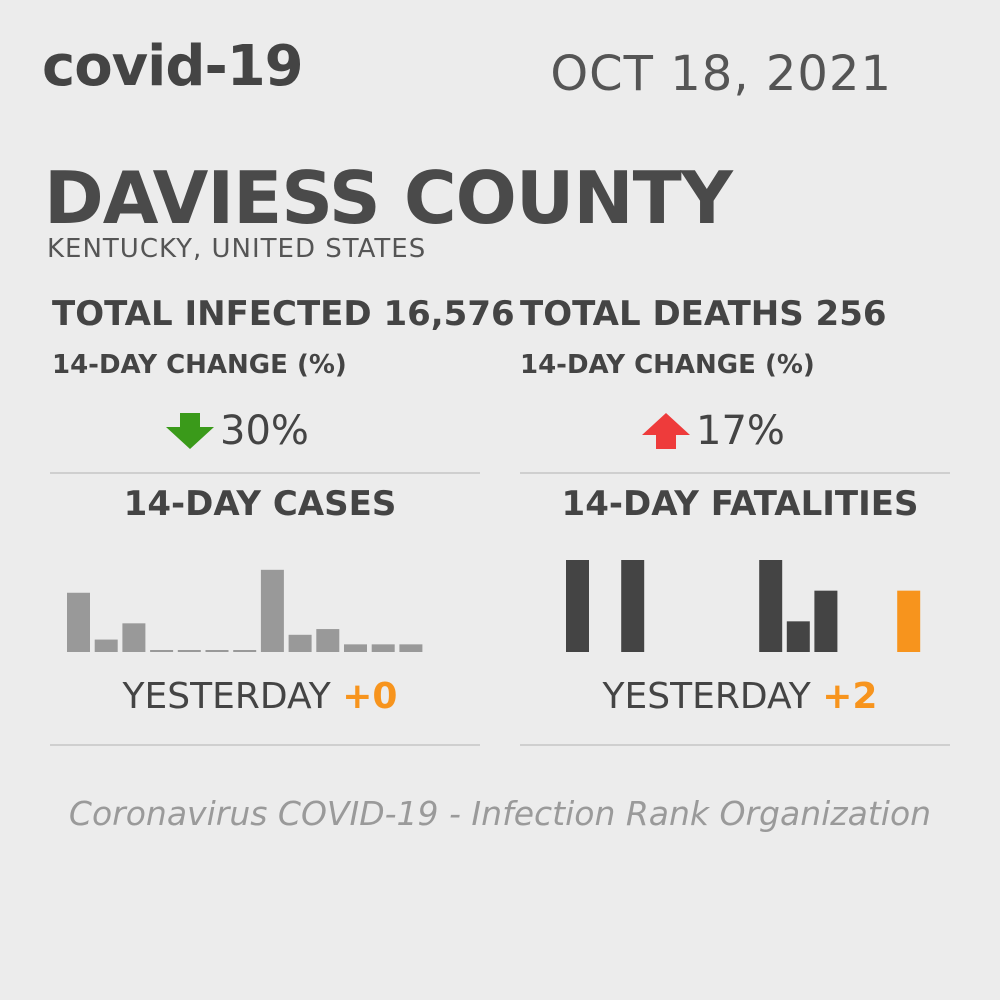  What do you see at coordinates (735, 745) in the screenshot?
I see `divider-right-bottom` at bounding box center [735, 745].